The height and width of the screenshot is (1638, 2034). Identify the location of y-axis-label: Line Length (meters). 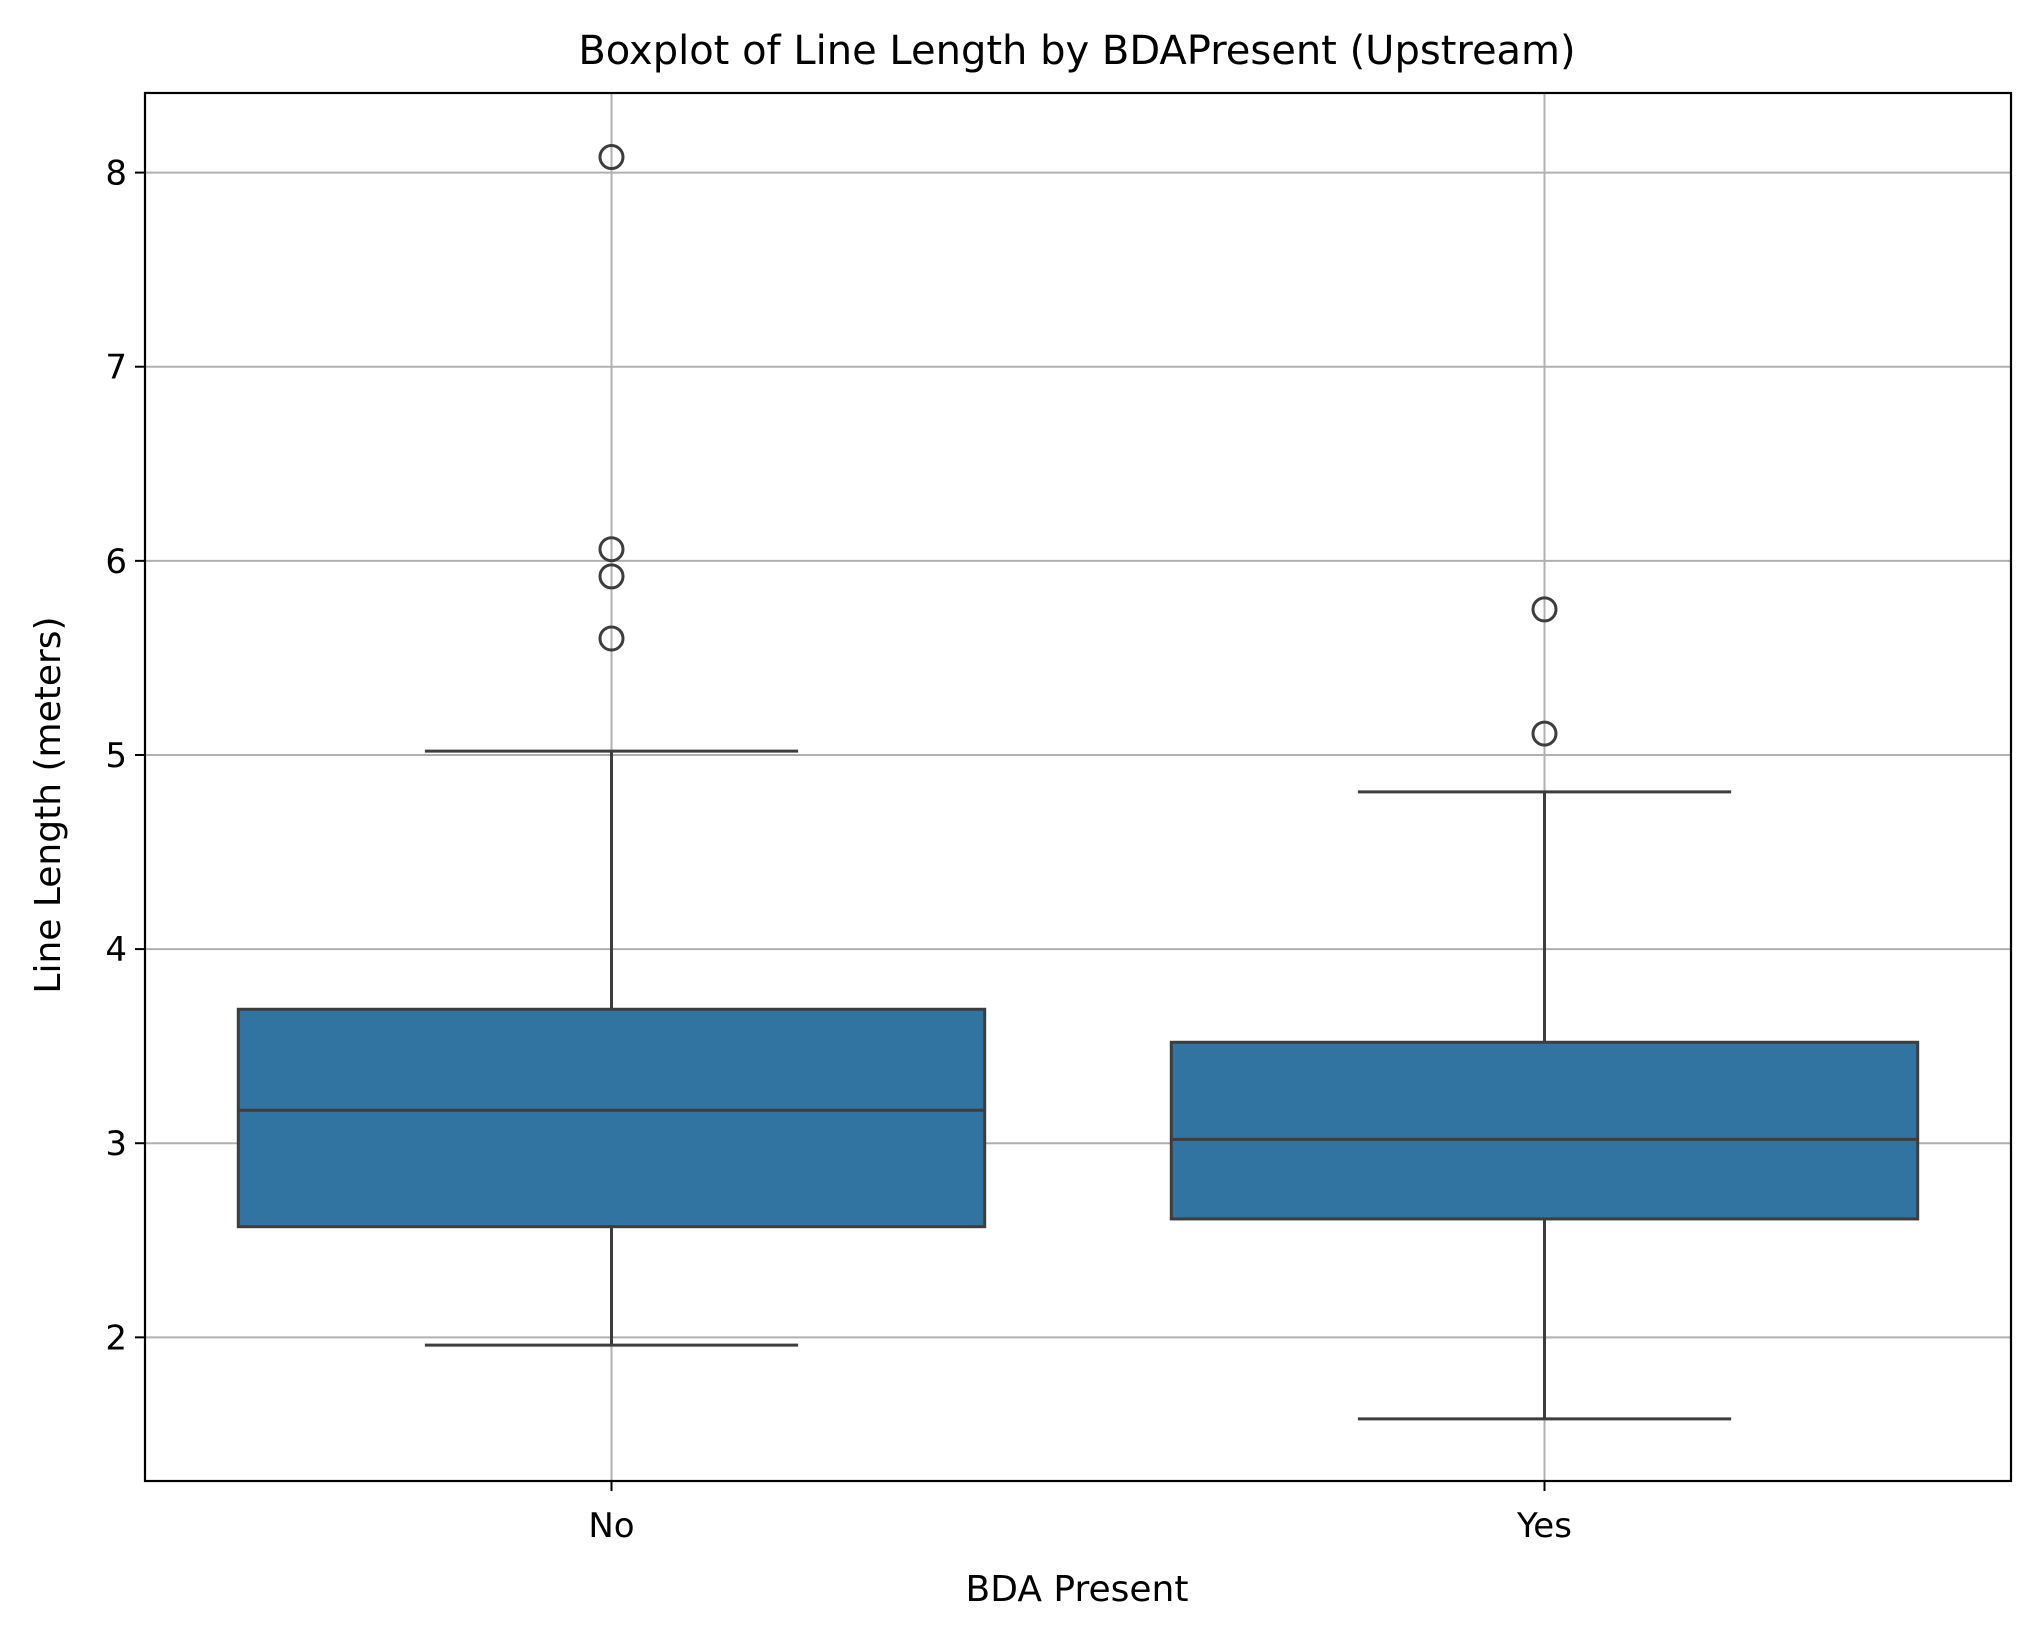
(48, 804).